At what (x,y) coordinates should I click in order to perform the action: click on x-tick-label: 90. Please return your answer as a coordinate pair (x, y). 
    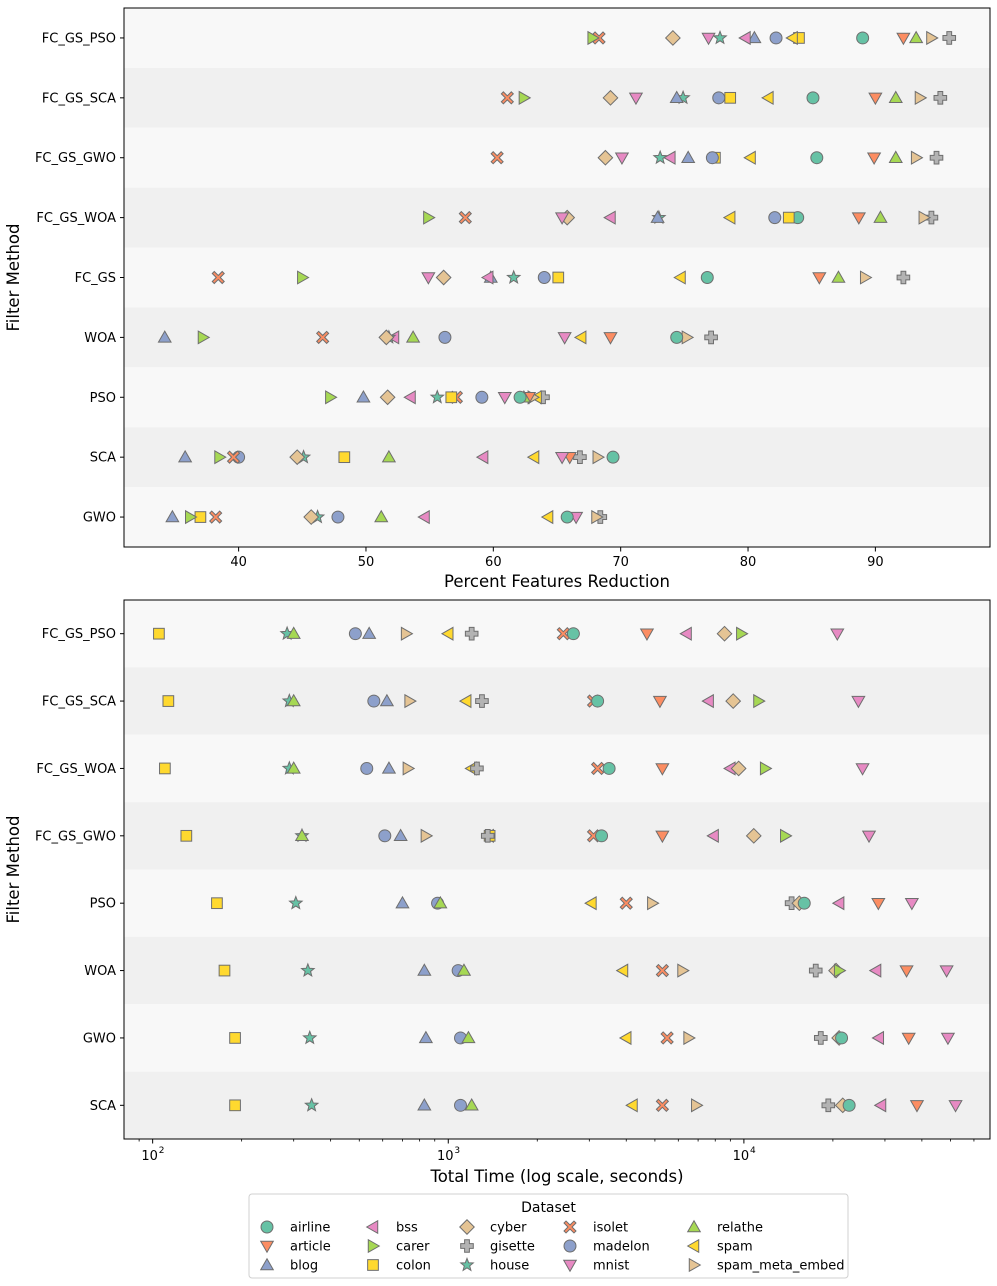
    Looking at the image, I should click on (875, 562).